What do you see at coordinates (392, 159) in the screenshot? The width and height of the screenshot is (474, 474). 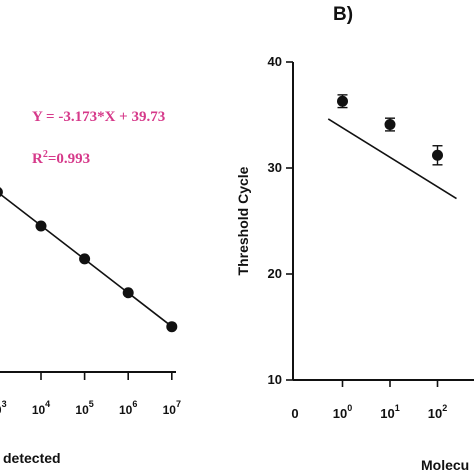 I see `panel-b-fit-line` at bounding box center [392, 159].